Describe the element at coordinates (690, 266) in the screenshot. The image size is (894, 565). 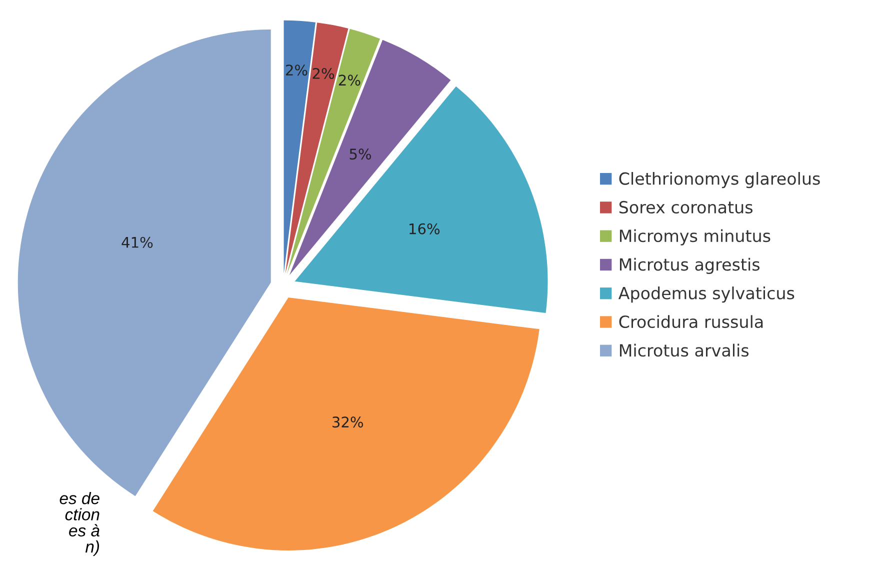
I see `legend-label: Microtus agrestis` at that location.